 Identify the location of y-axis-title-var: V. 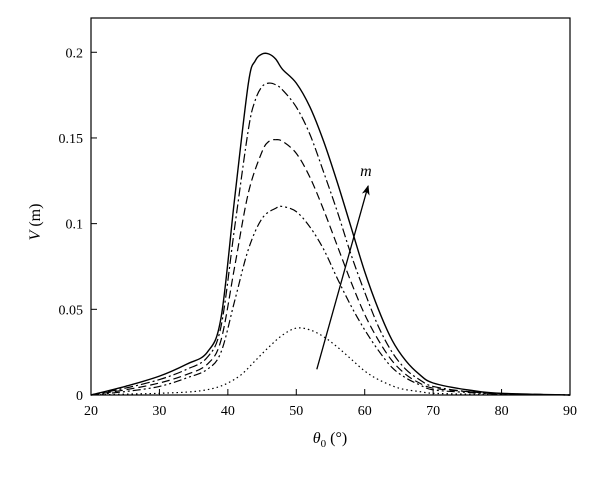
(35, 234).